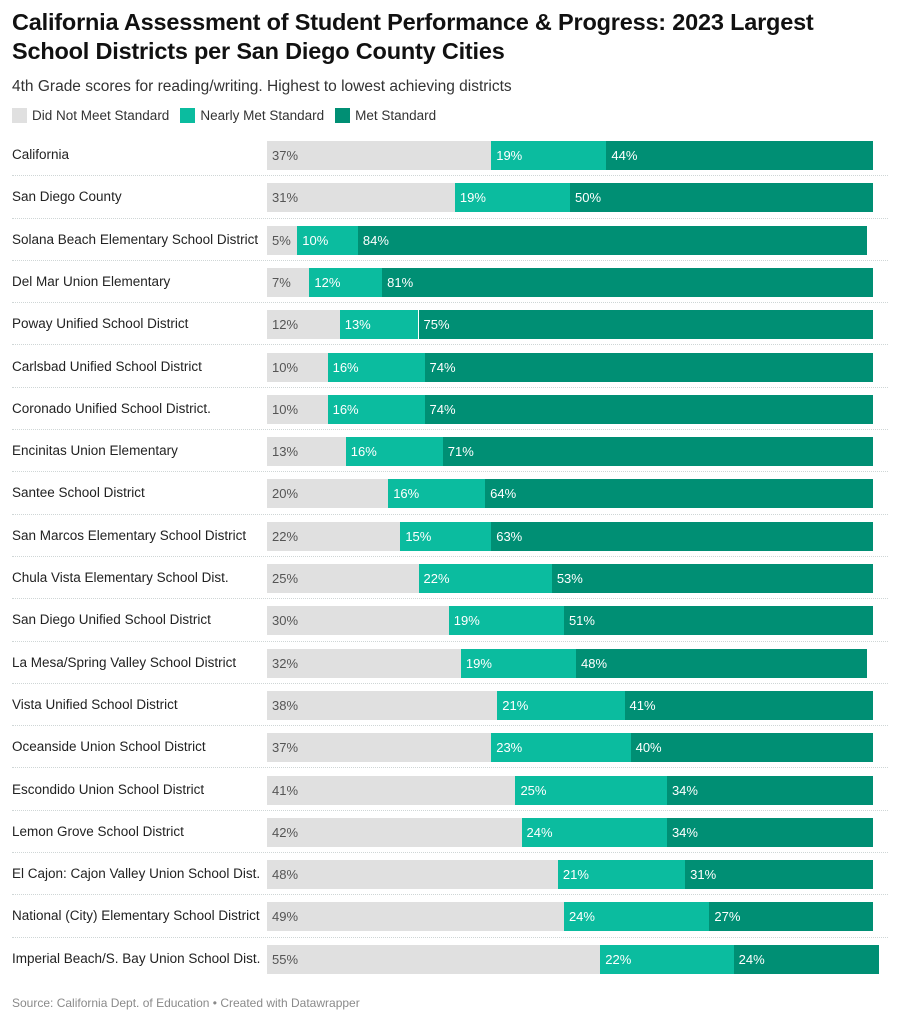  I want to click on data-label: 74%, so click(442, 409).